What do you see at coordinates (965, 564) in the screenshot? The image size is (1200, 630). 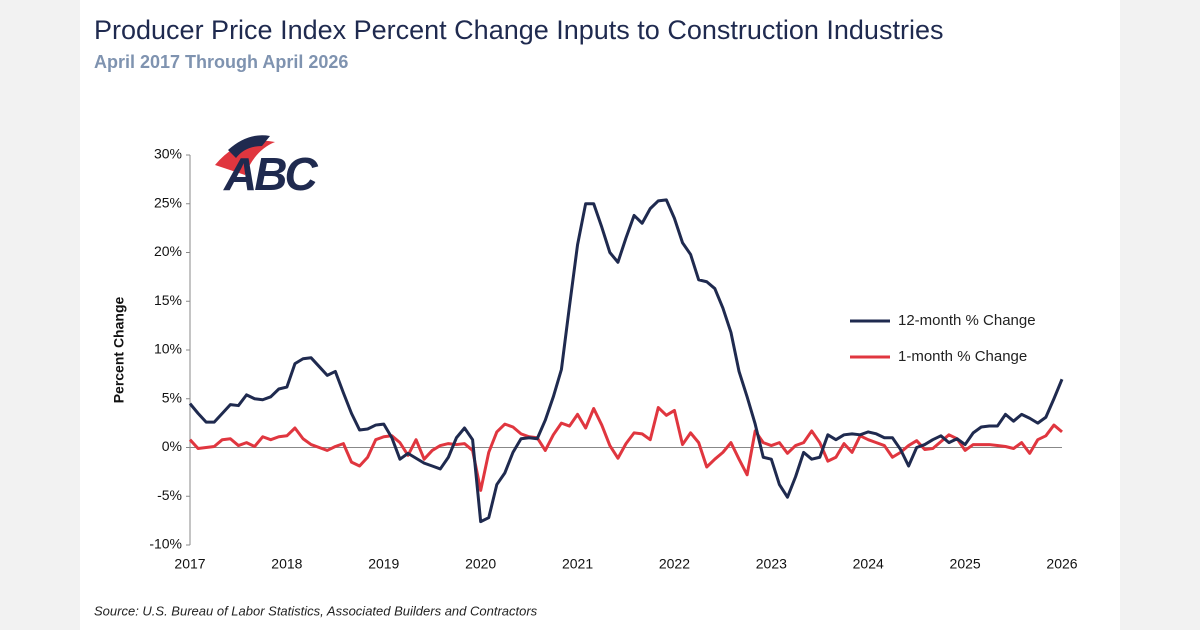 I see `x-tick-label: 2025` at bounding box center [965, 564].